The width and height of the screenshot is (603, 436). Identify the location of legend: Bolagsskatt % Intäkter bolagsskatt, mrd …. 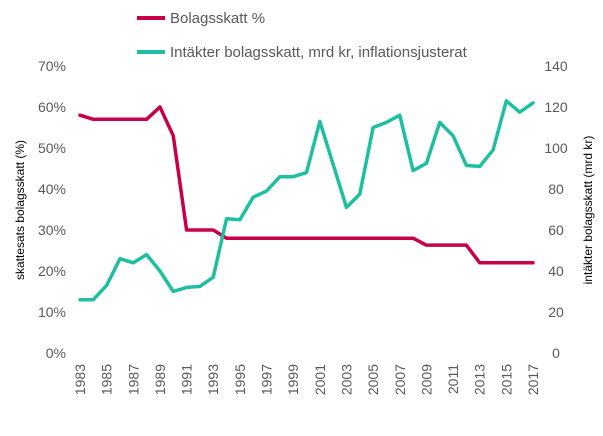
(302, 35).